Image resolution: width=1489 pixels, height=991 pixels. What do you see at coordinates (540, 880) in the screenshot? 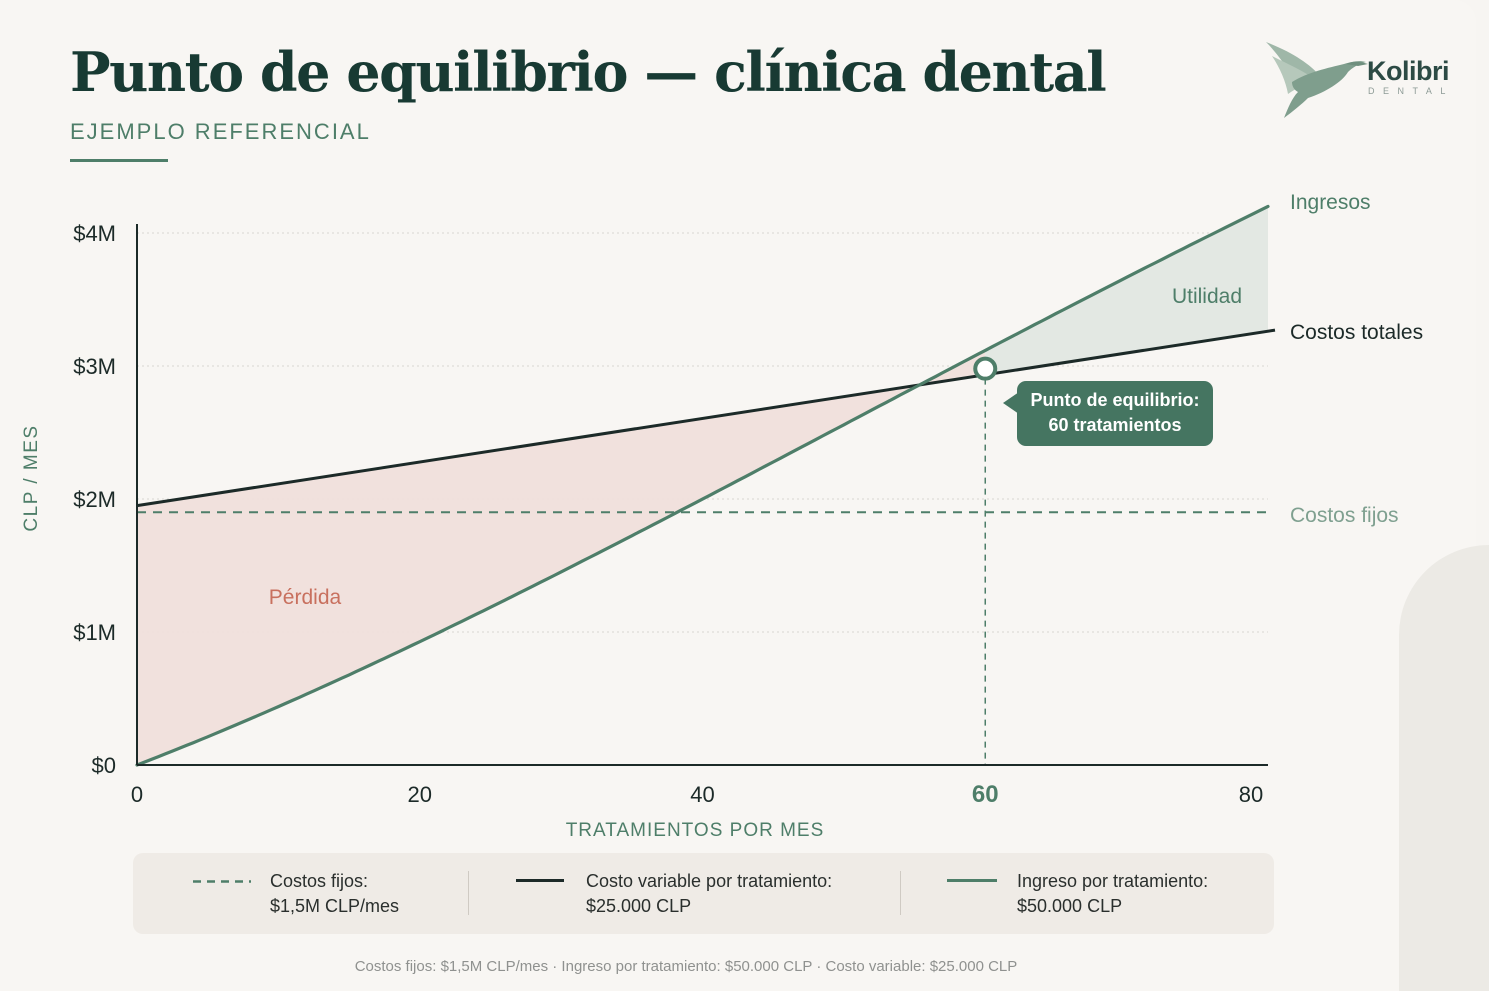
I see `solid-dark-line-icon` at bounding box center [540, 880].